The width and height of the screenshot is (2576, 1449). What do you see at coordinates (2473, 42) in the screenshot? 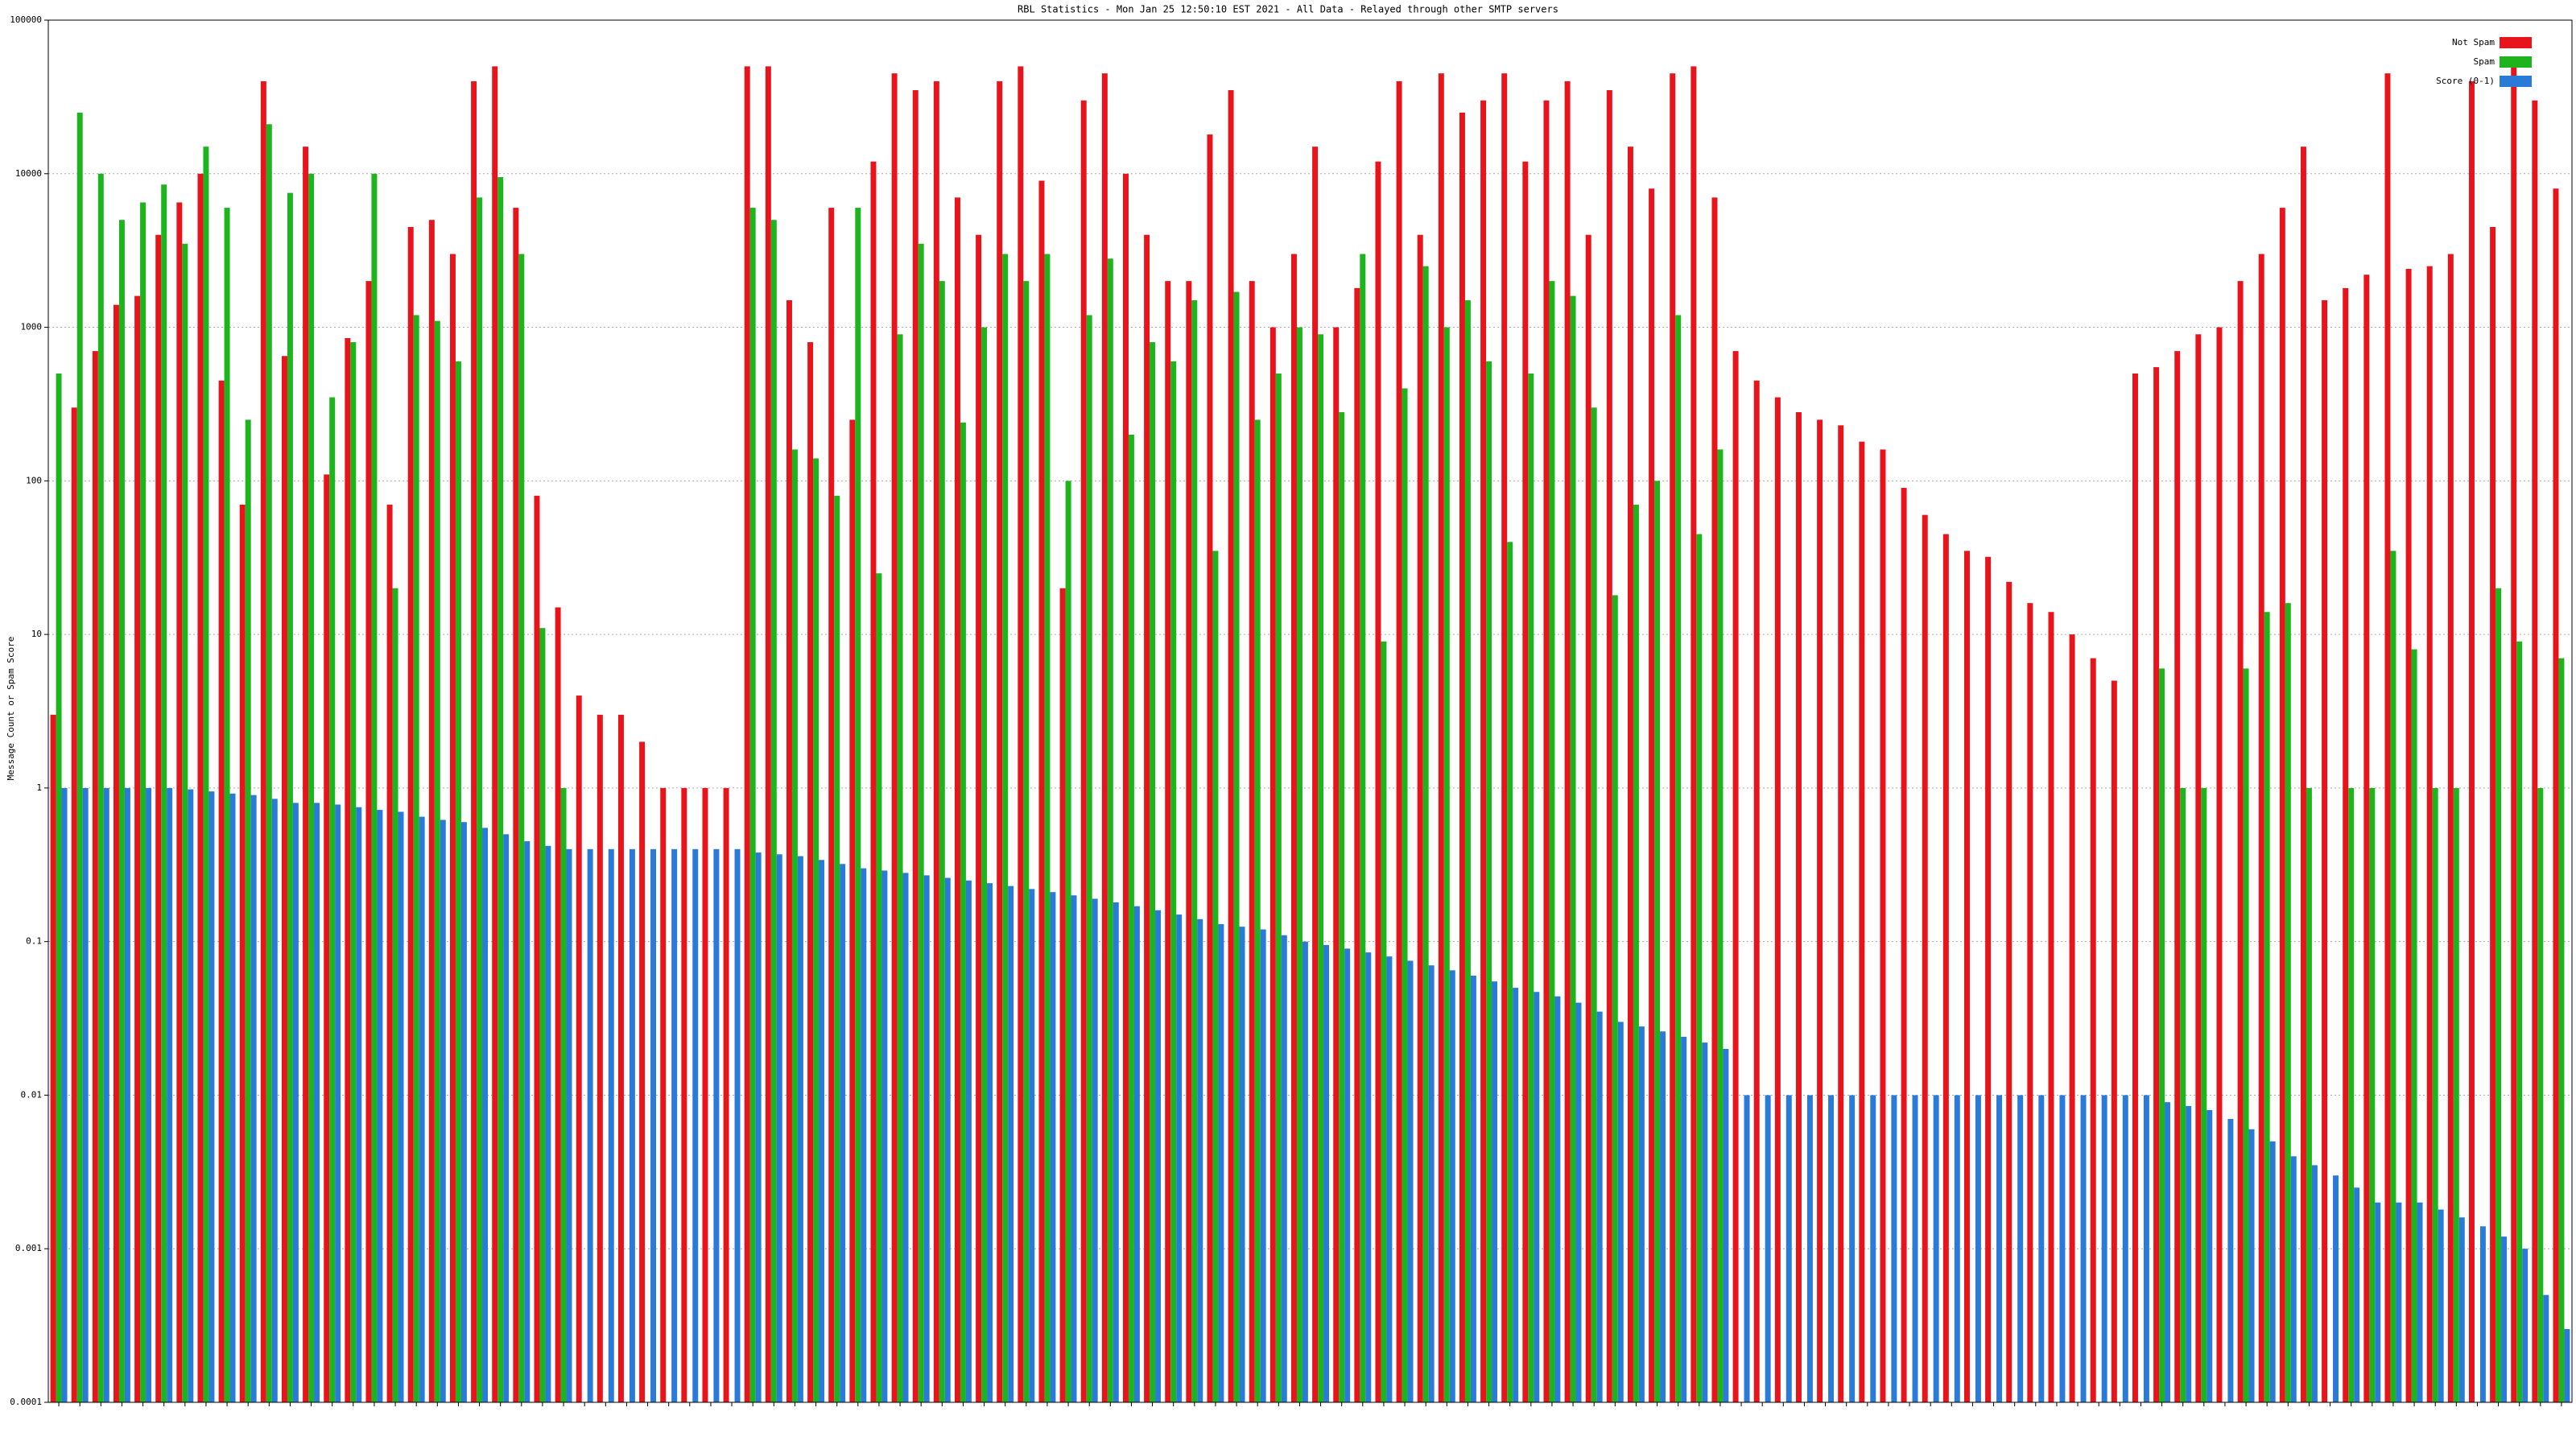
I see `legend-label: Not Spam` at bounding box center [2473, 42].